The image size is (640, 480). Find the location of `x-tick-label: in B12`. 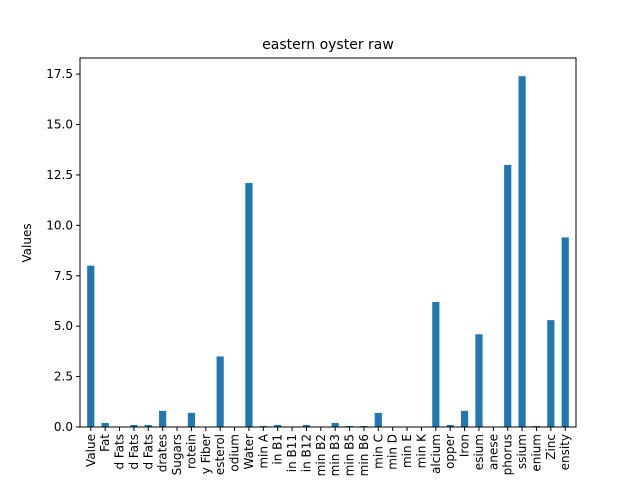

x-tick-label: in B12 is located at coordinates (306, 453).